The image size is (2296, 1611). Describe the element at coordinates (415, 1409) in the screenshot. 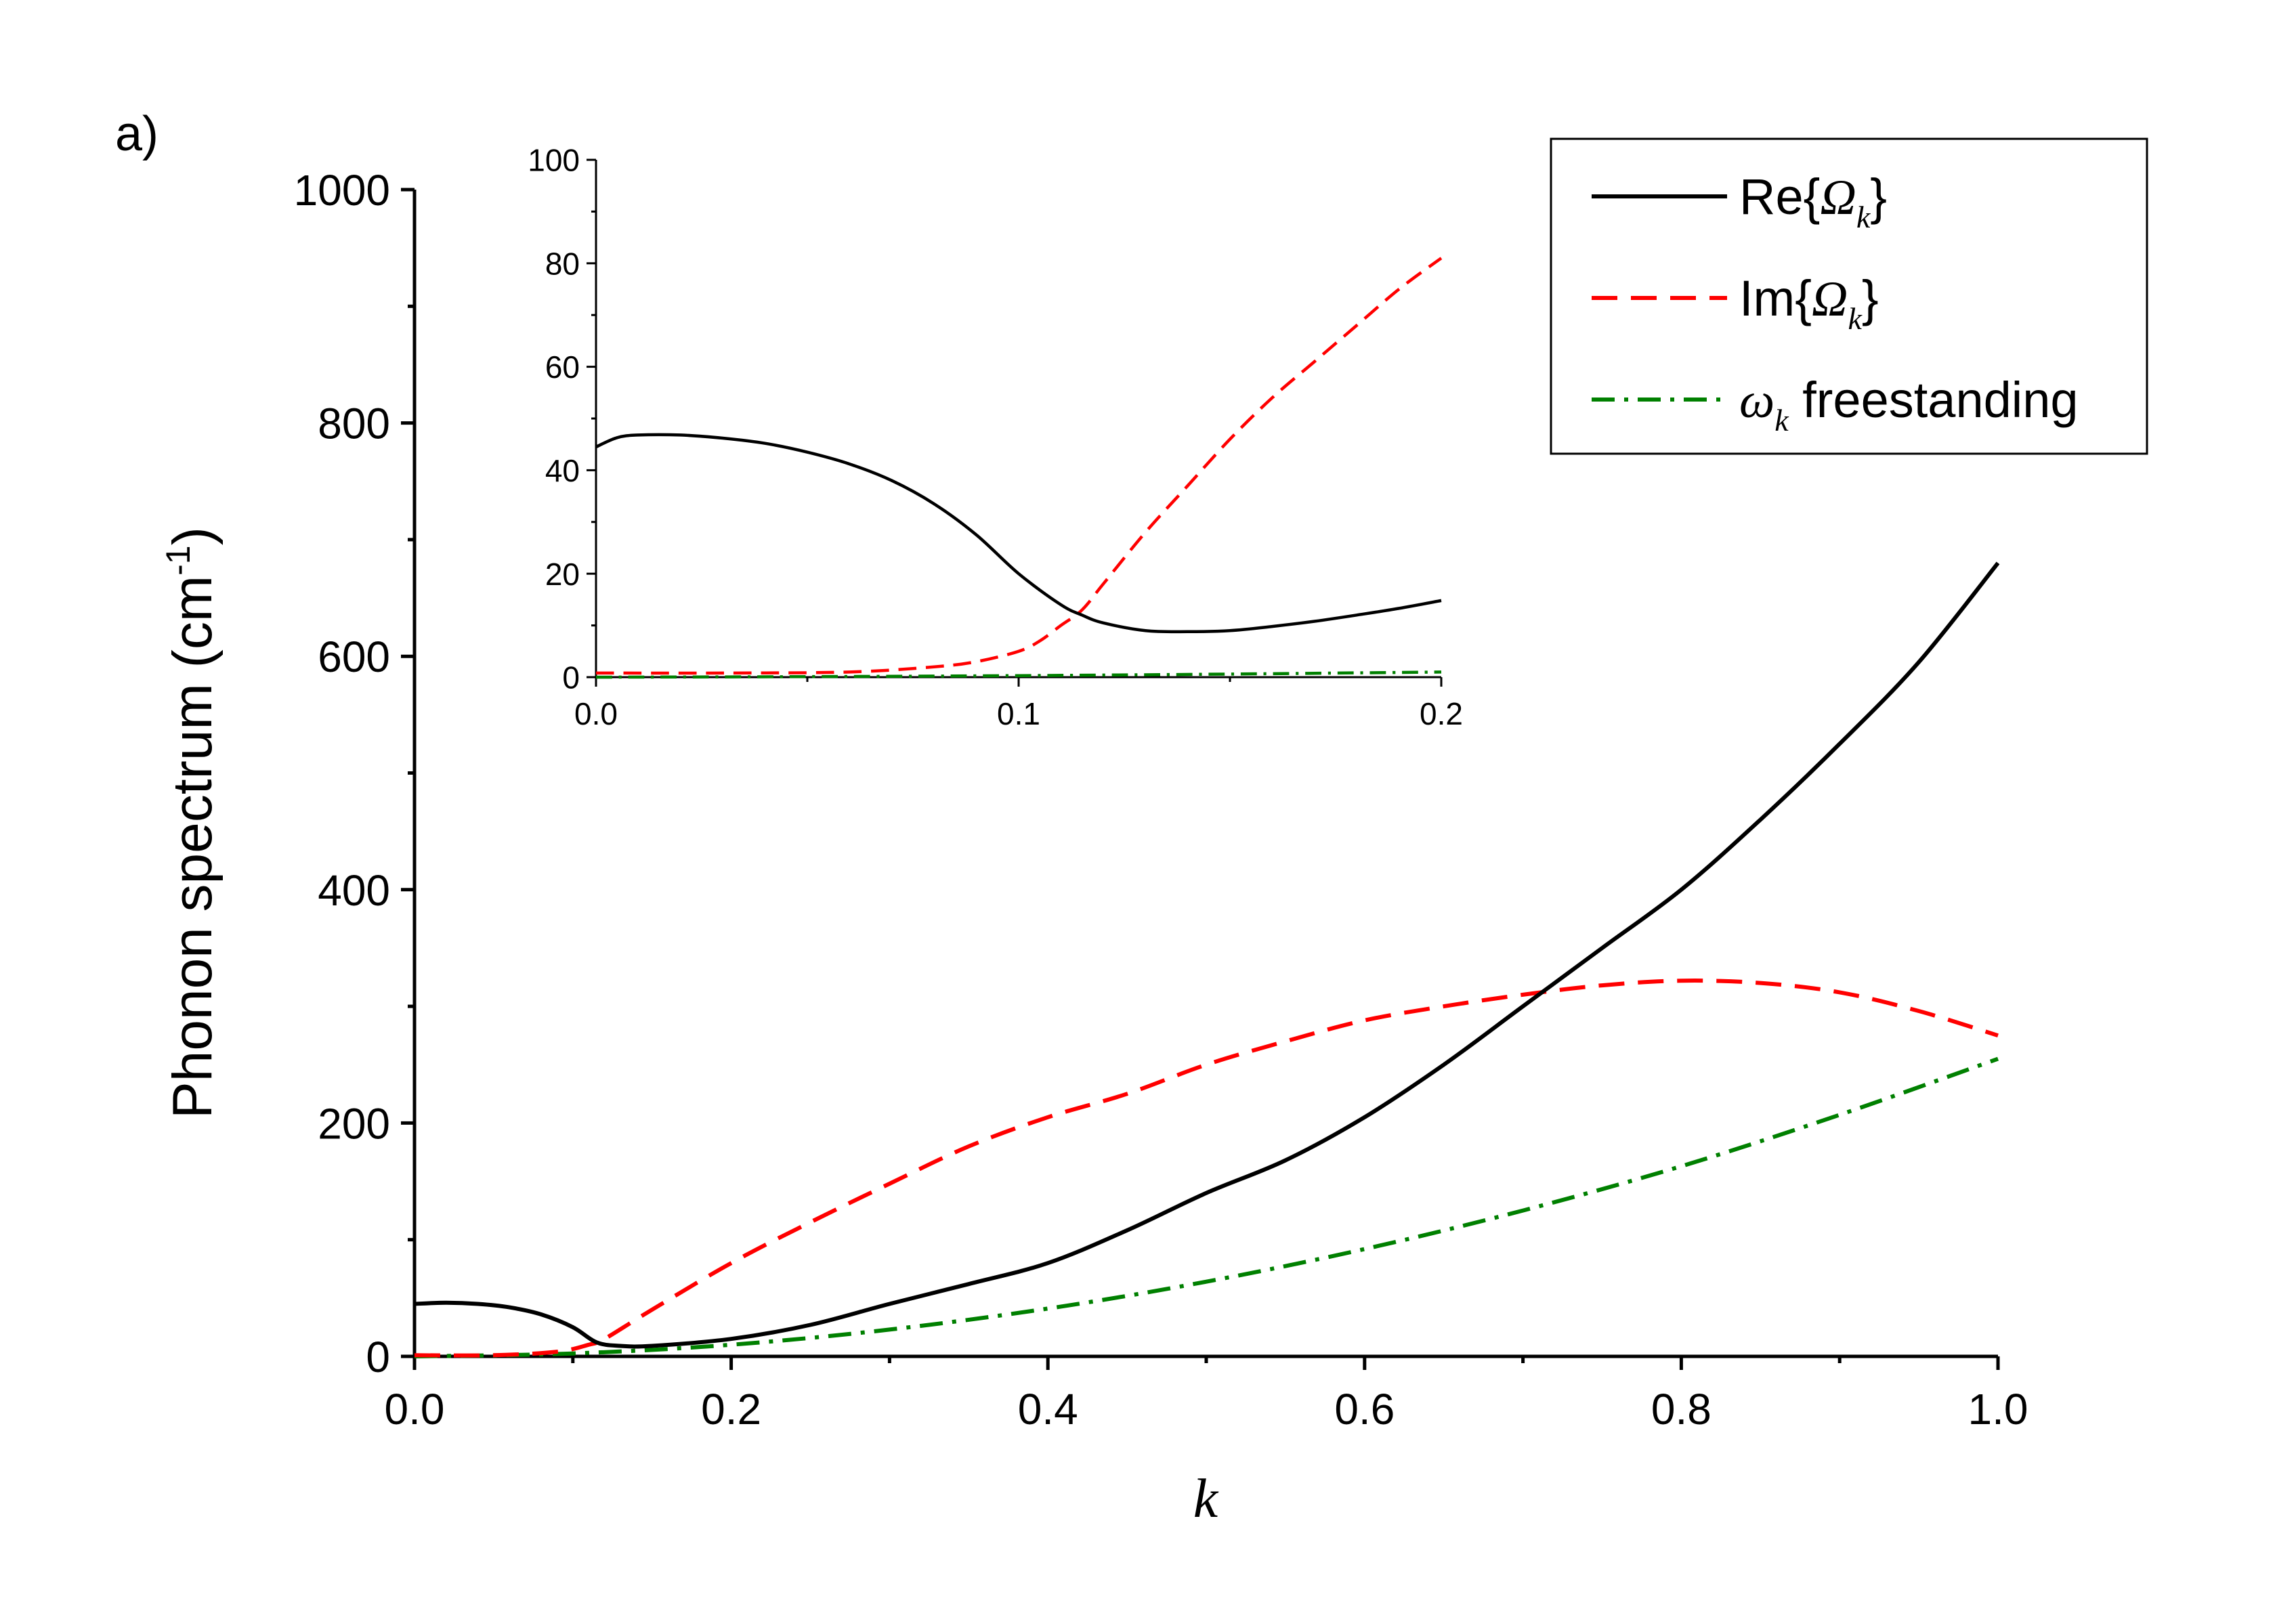

I see `main-plot-x-tick-label: 0.0` at that location.